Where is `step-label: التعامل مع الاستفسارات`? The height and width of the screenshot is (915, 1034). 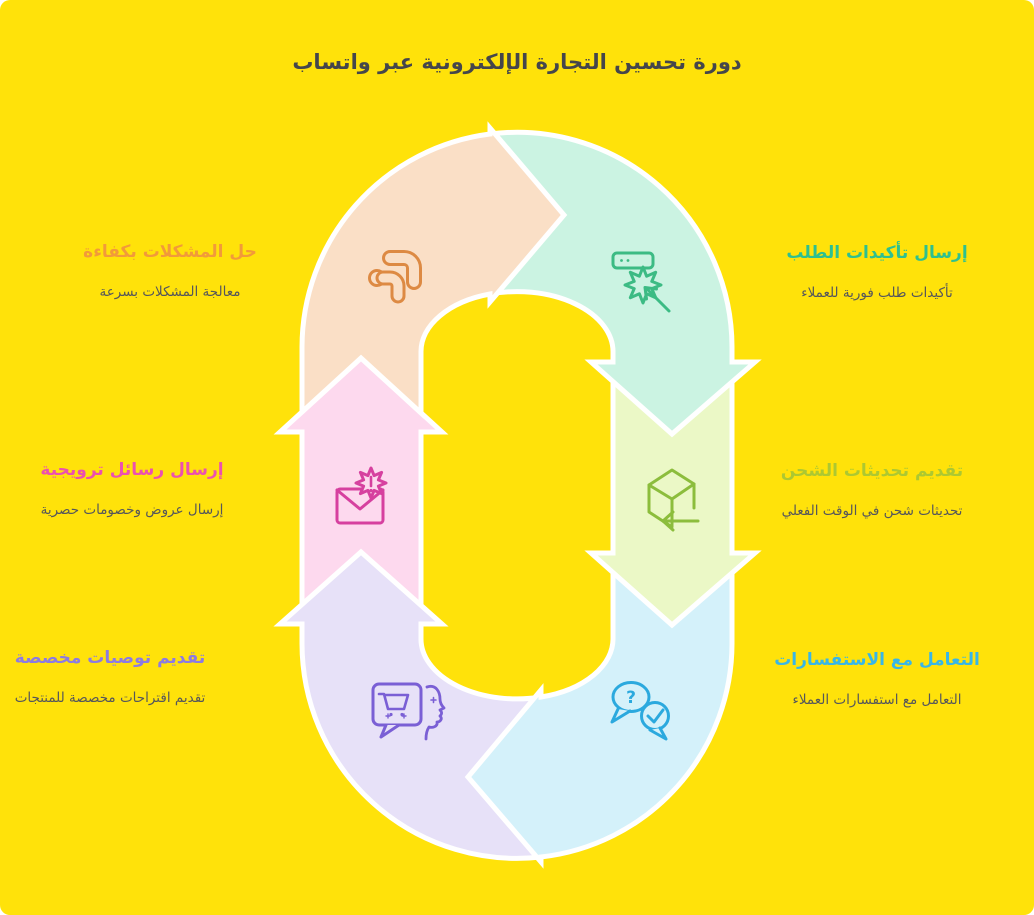 step-label: التعامل مع الاستفسارات is located at coordinates (877, 660).